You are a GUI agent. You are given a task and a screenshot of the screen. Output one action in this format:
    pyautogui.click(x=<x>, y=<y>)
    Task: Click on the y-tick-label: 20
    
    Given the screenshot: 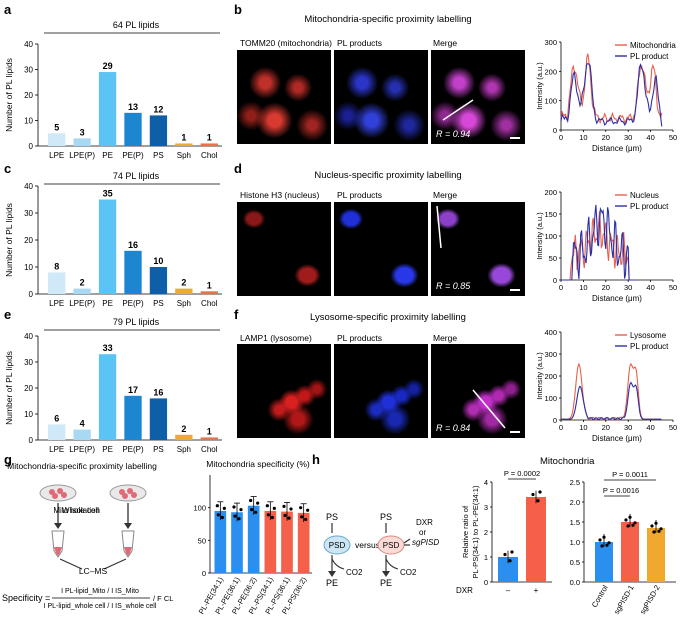 What is the action you would take?
    pyautogui.click(x=28, y=240)
    